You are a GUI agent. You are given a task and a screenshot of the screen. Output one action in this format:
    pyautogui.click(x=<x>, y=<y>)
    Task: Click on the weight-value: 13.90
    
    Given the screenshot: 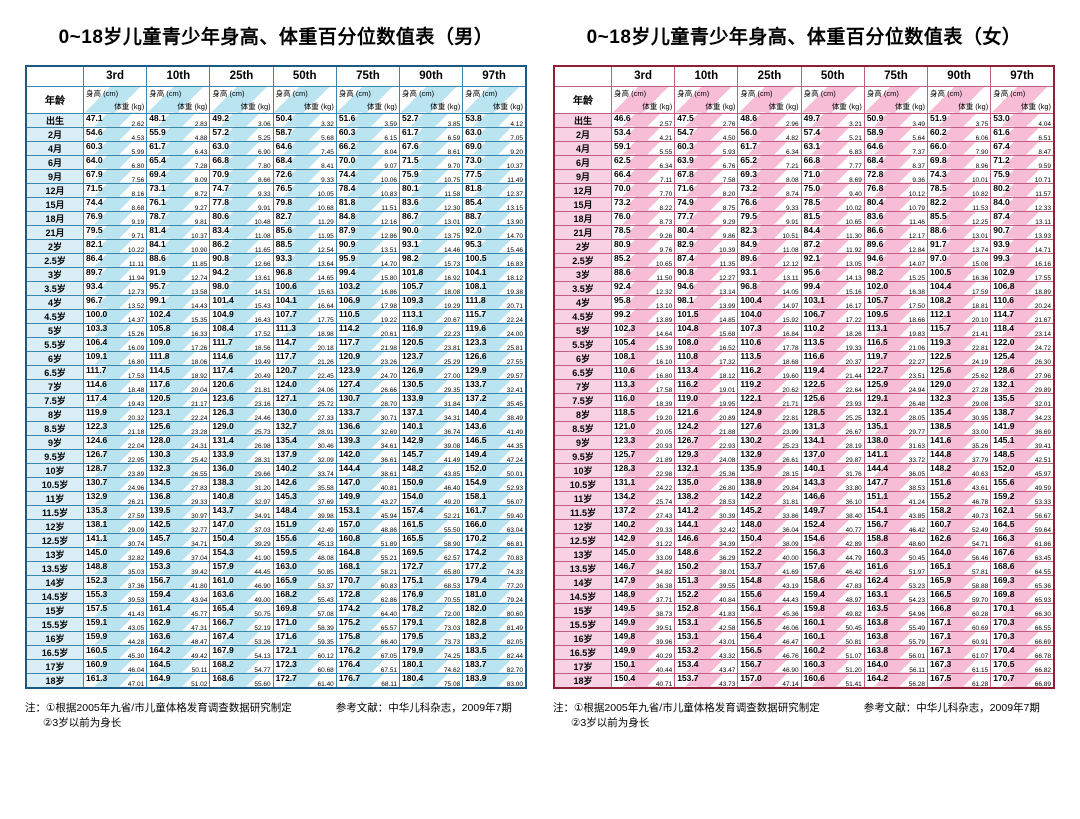 What is the action you would take?
    pyautogui.click(x=514, y=222)
    